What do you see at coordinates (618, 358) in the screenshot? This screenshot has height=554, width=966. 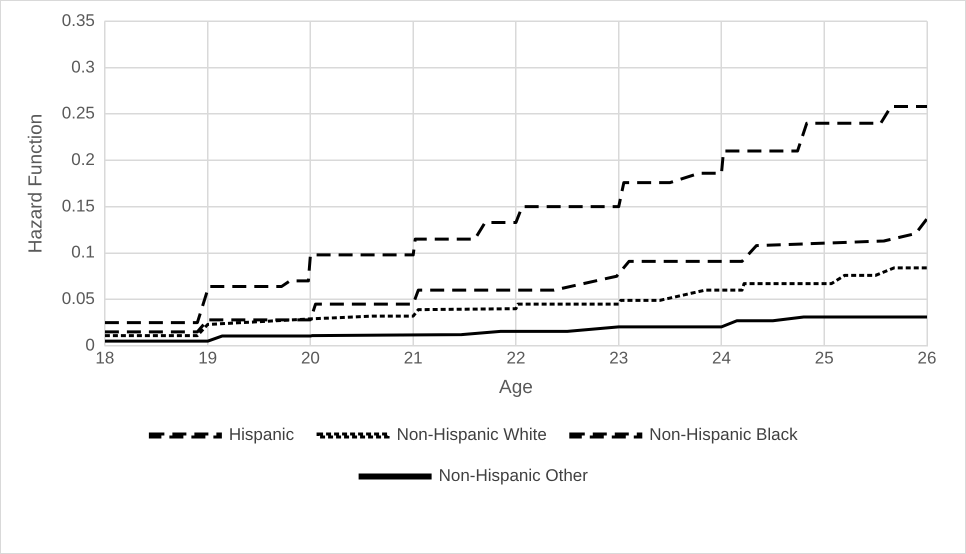 I see `x-tick-label: 23` at bounding box center [618, 358].